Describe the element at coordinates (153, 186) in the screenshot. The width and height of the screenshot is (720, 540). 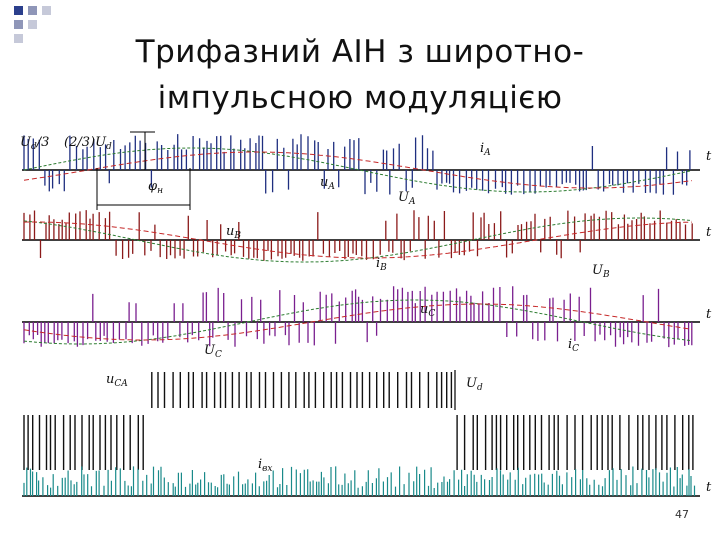
I see `label-text: φ` at that location.